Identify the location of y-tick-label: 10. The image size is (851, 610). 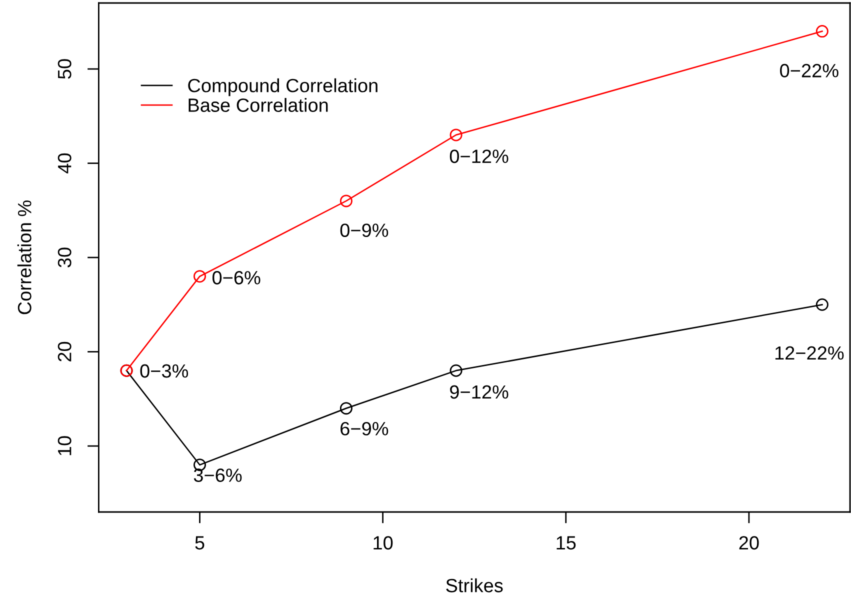
(65, 446).